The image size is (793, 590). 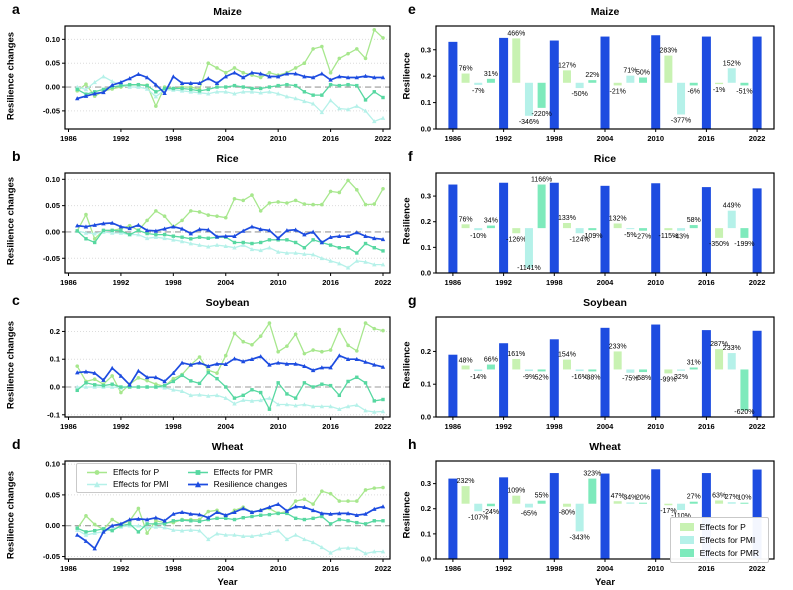 What do you see at coordinates (744, 412) in the screenshot?
I see `pct-label: -620%` at bounding box center [744, 412].